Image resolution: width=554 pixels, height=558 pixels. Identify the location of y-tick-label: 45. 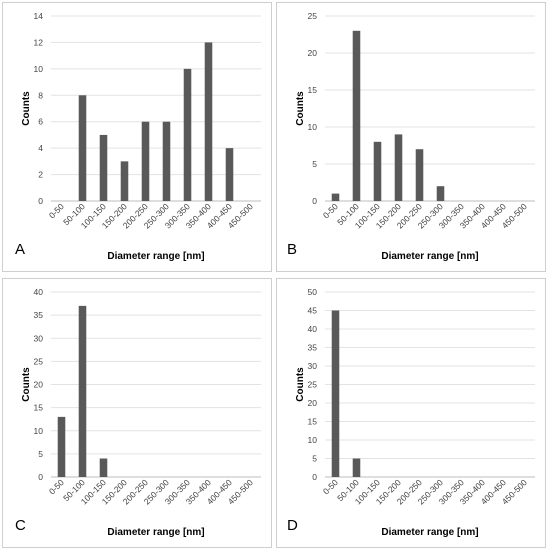
(313, 311).